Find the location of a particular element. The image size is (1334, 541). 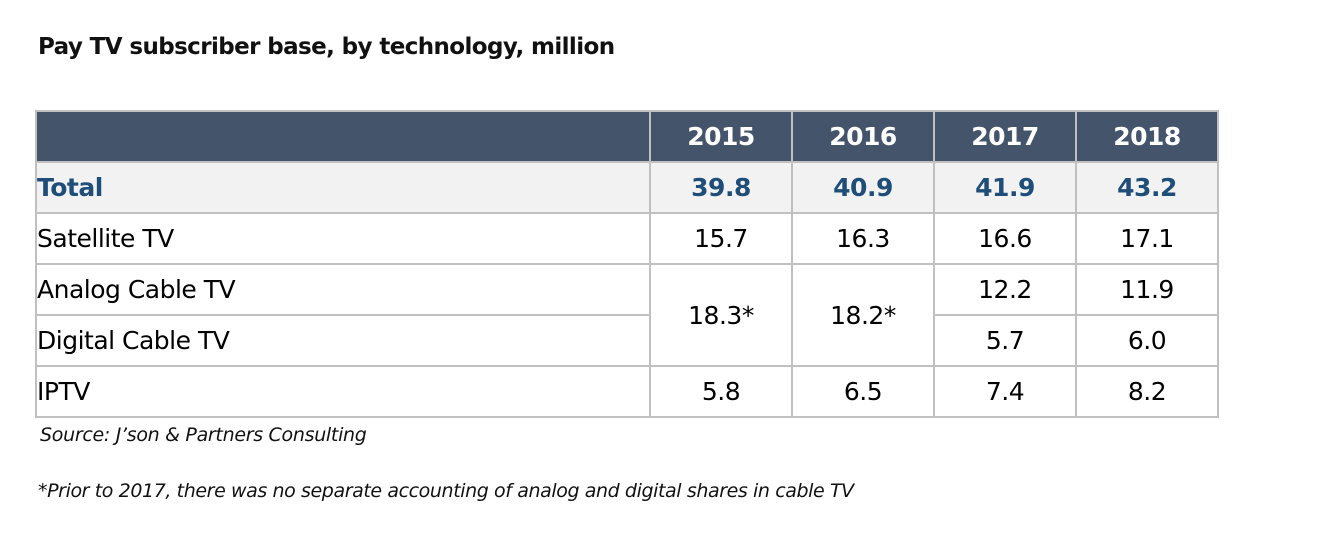

cell-value: 15.7 is located at coordinates (721, 238).